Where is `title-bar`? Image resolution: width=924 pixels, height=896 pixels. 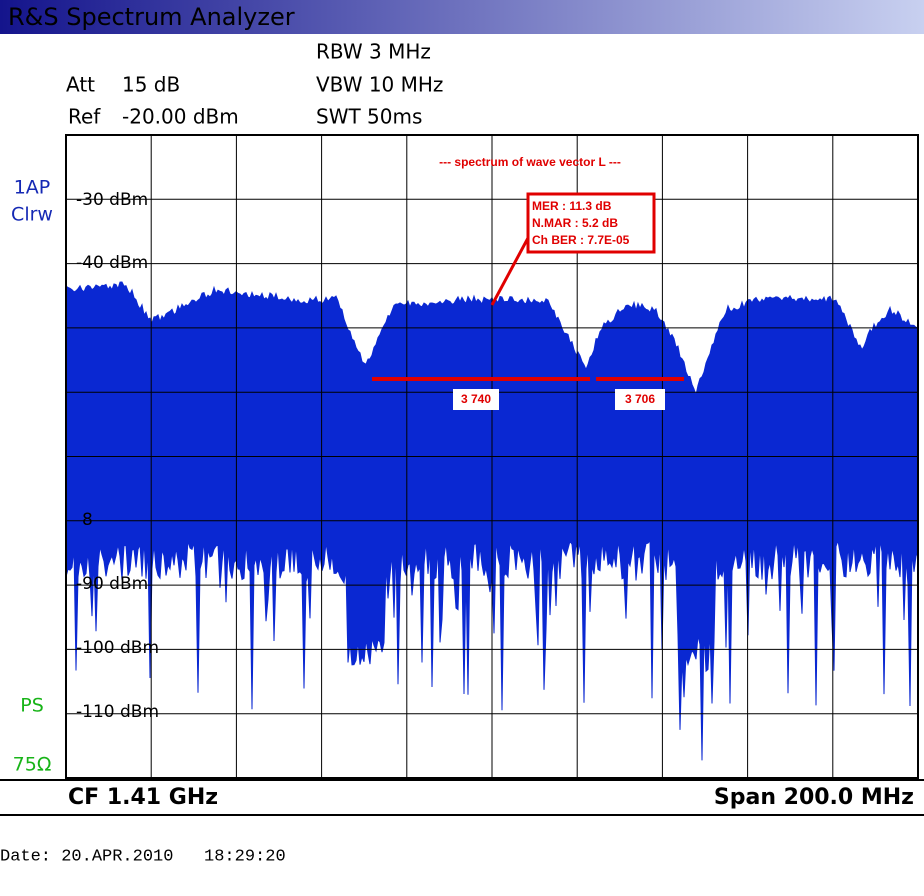
title-bar is located at coordinates (462, 17).